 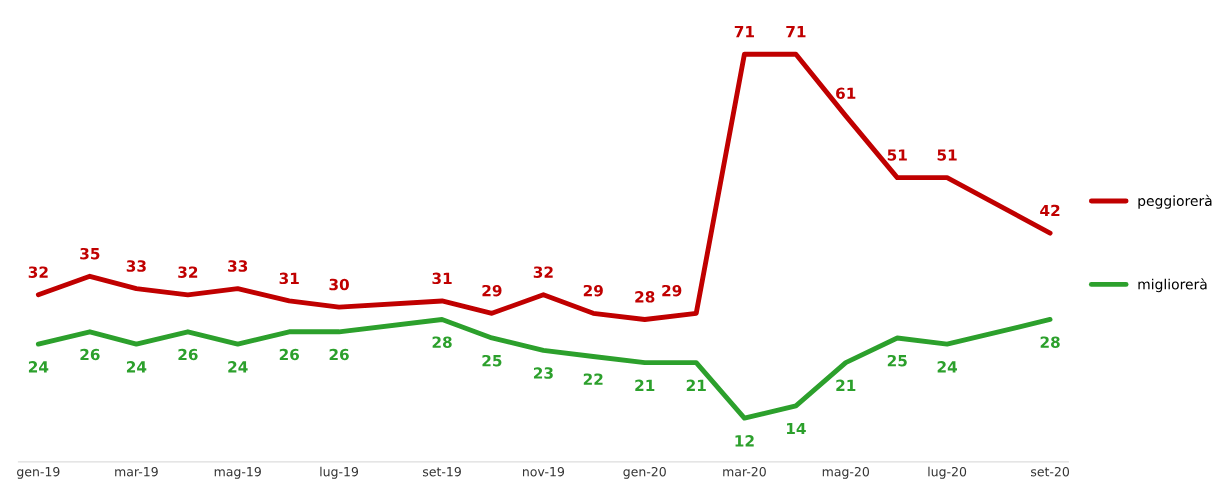 I want to click on data-label: 14, so click(x=796, y=428).